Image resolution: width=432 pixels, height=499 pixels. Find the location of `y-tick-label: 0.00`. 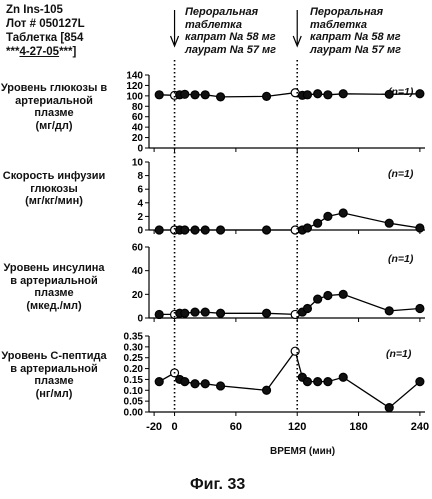

y-tick-label: 0.00 is located at coordinates (134, 413).